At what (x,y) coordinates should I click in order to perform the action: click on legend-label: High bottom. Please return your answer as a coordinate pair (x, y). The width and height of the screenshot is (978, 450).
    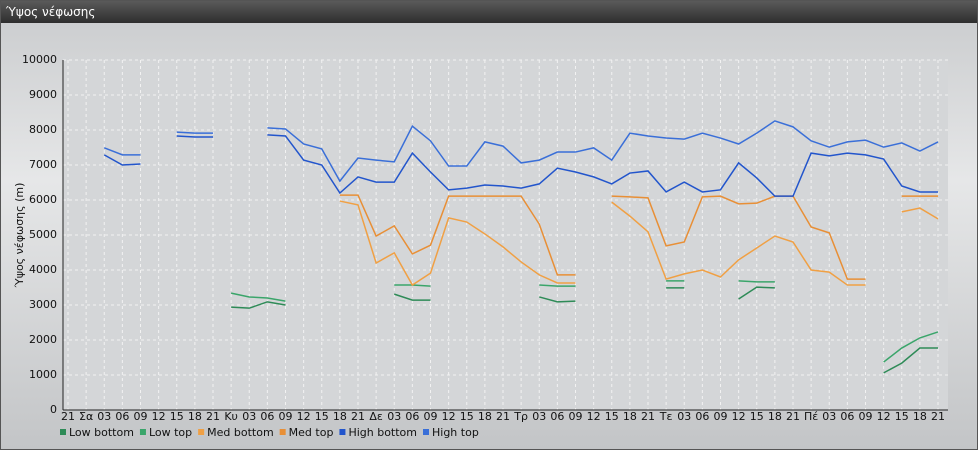
    Looking at the image, I should click on (382, 432).